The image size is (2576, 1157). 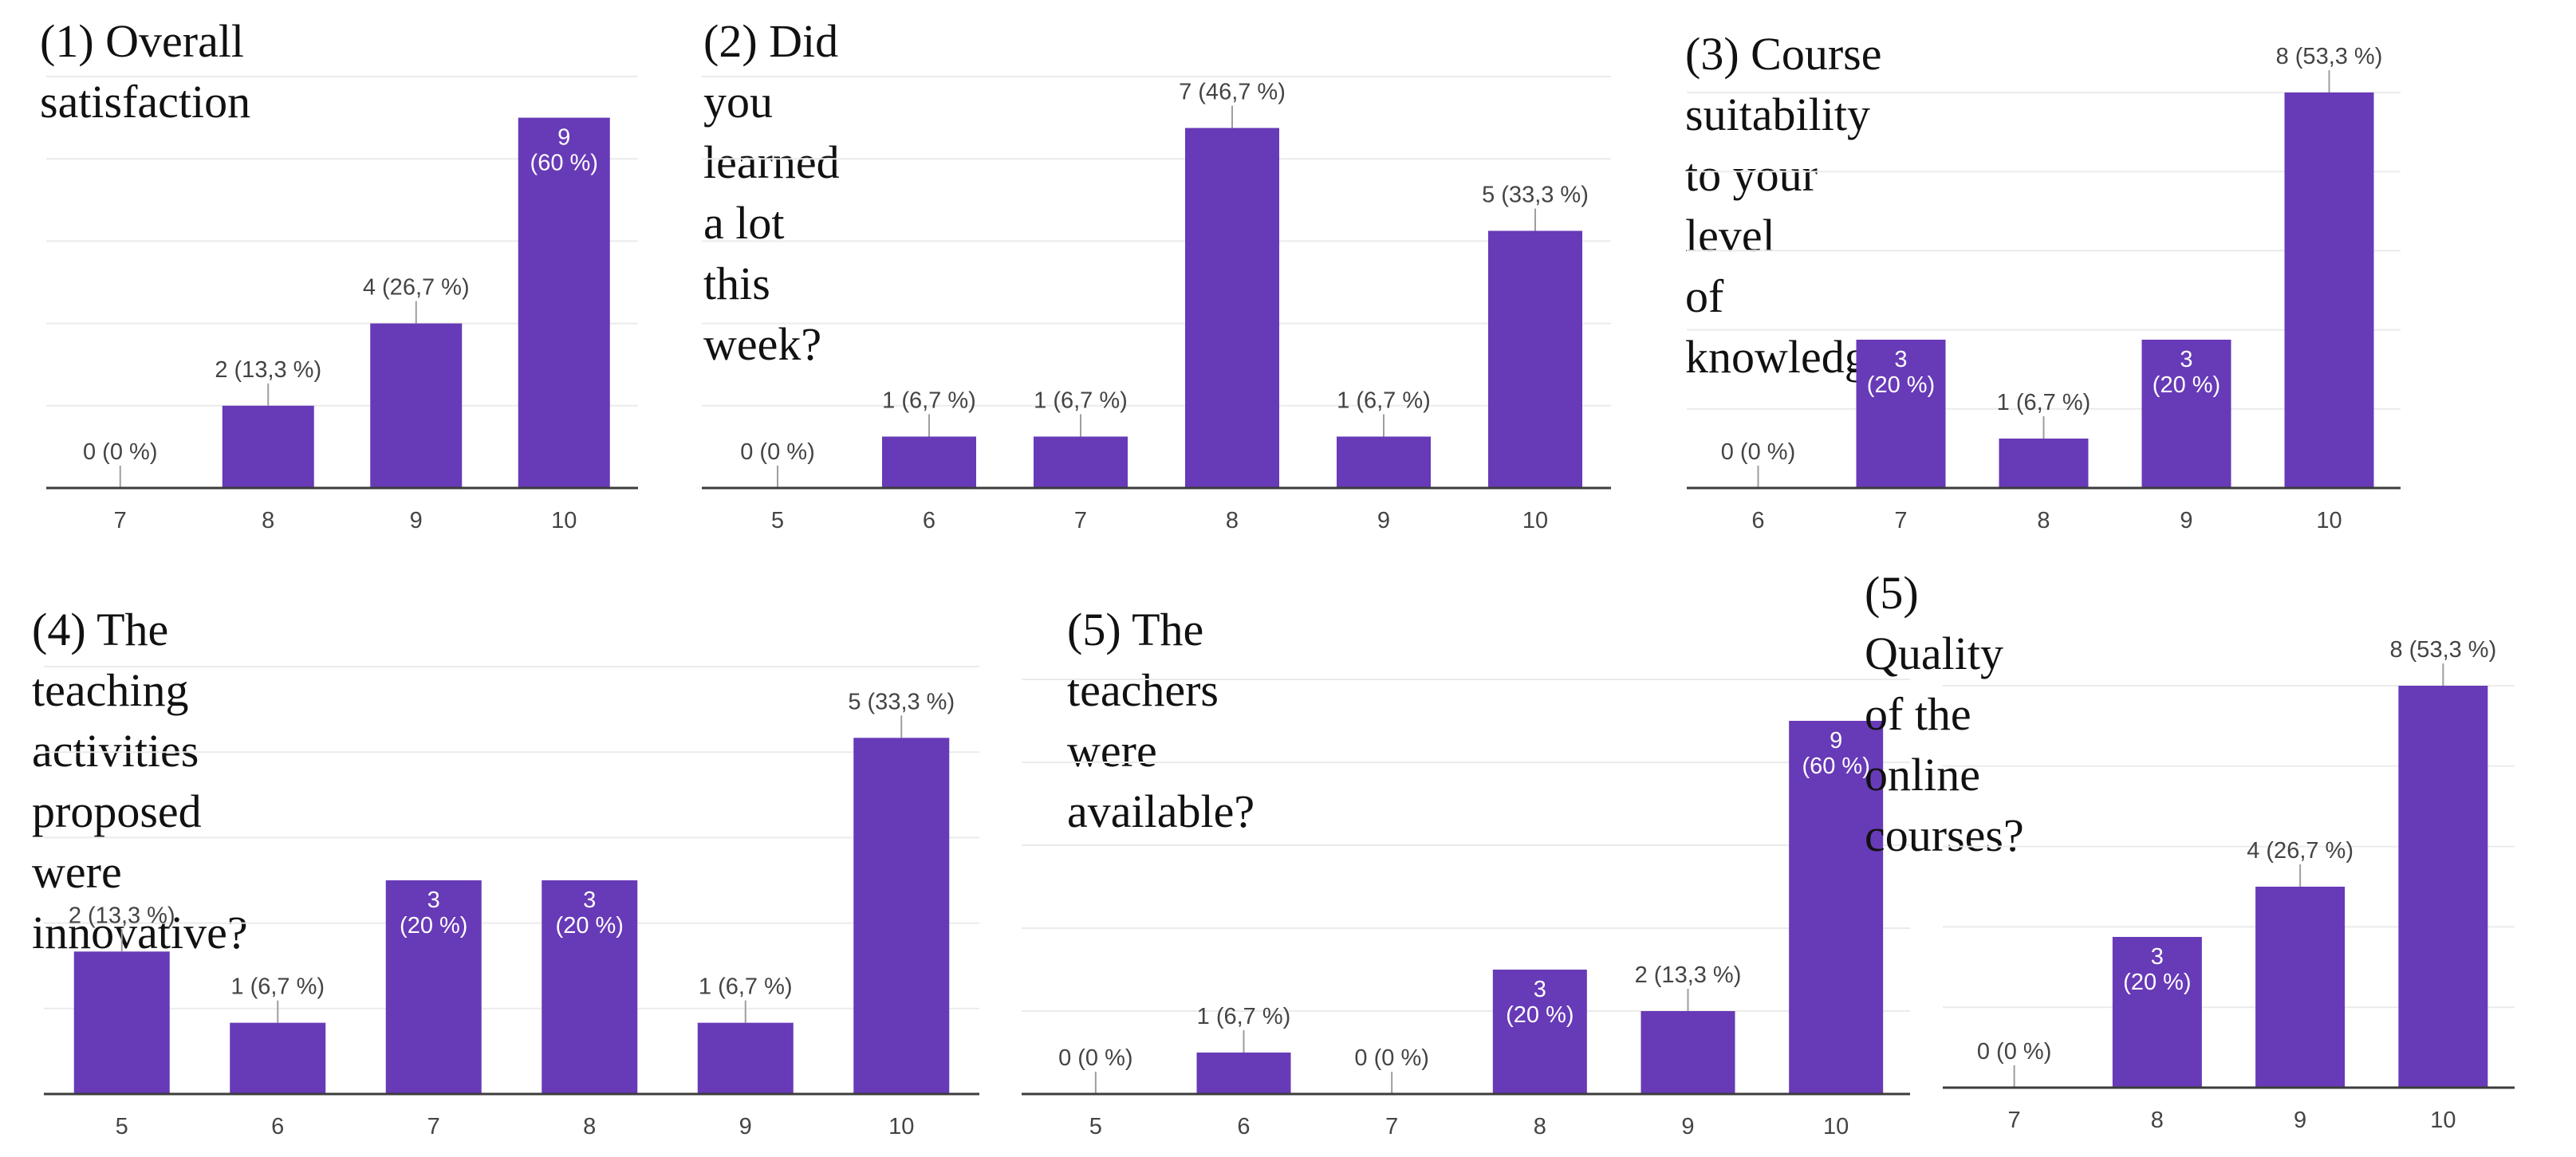 I want to click on chart-title: (2) Did you learned a lot this week?, so click(x=771, y=192).